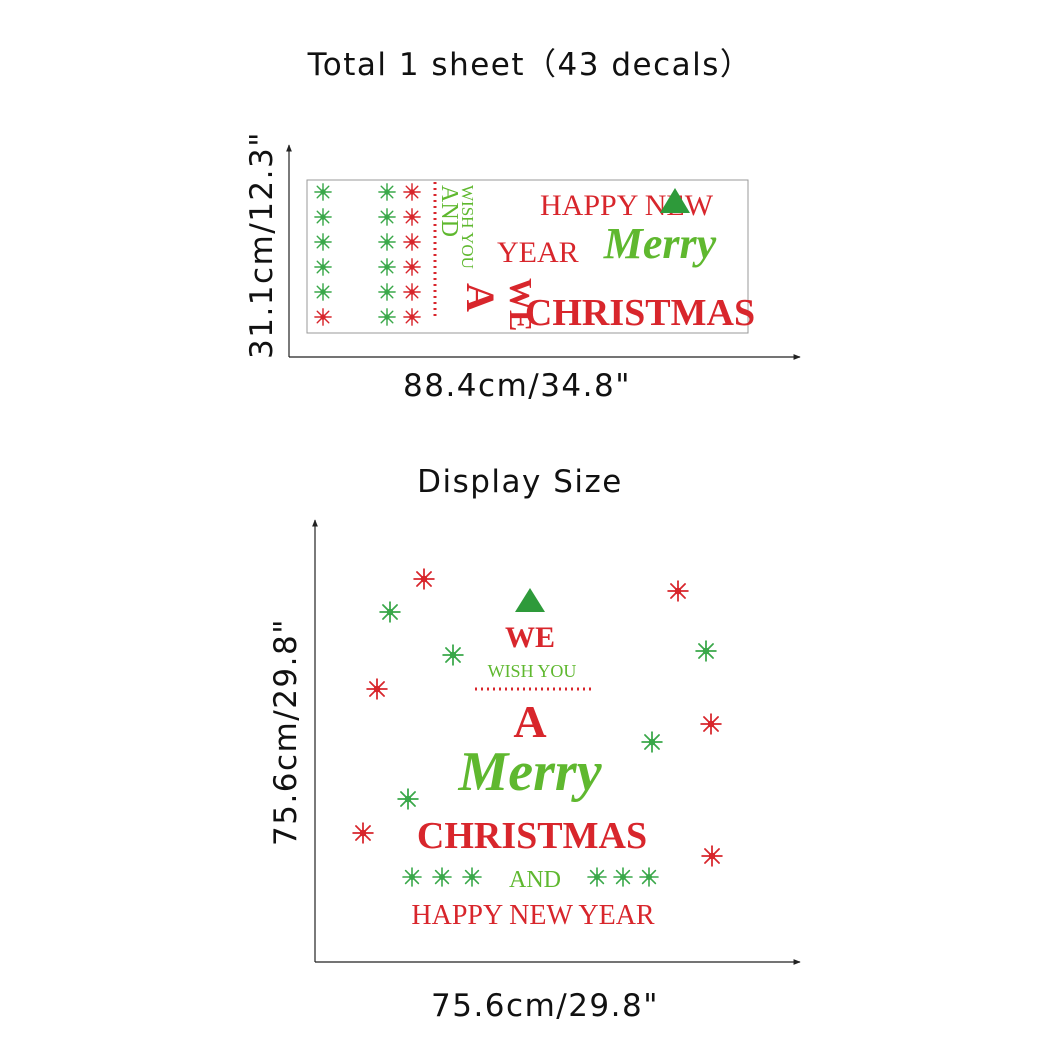  I want to click on sheet-height-label: 31.1cm/12.3", so click(262, 245).